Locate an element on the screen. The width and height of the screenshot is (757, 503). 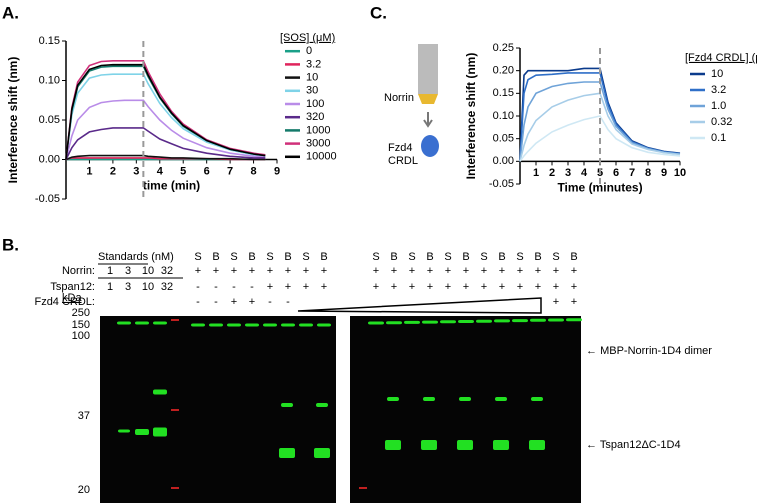
x-tick-label: 2 is located at coordinates (552, 173).